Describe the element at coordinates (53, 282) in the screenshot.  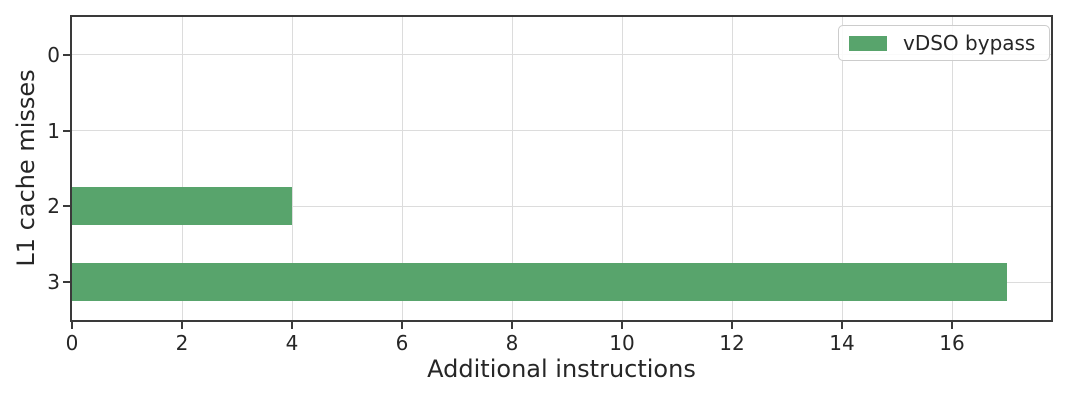
I see `y-tick-label: 3` at that location.